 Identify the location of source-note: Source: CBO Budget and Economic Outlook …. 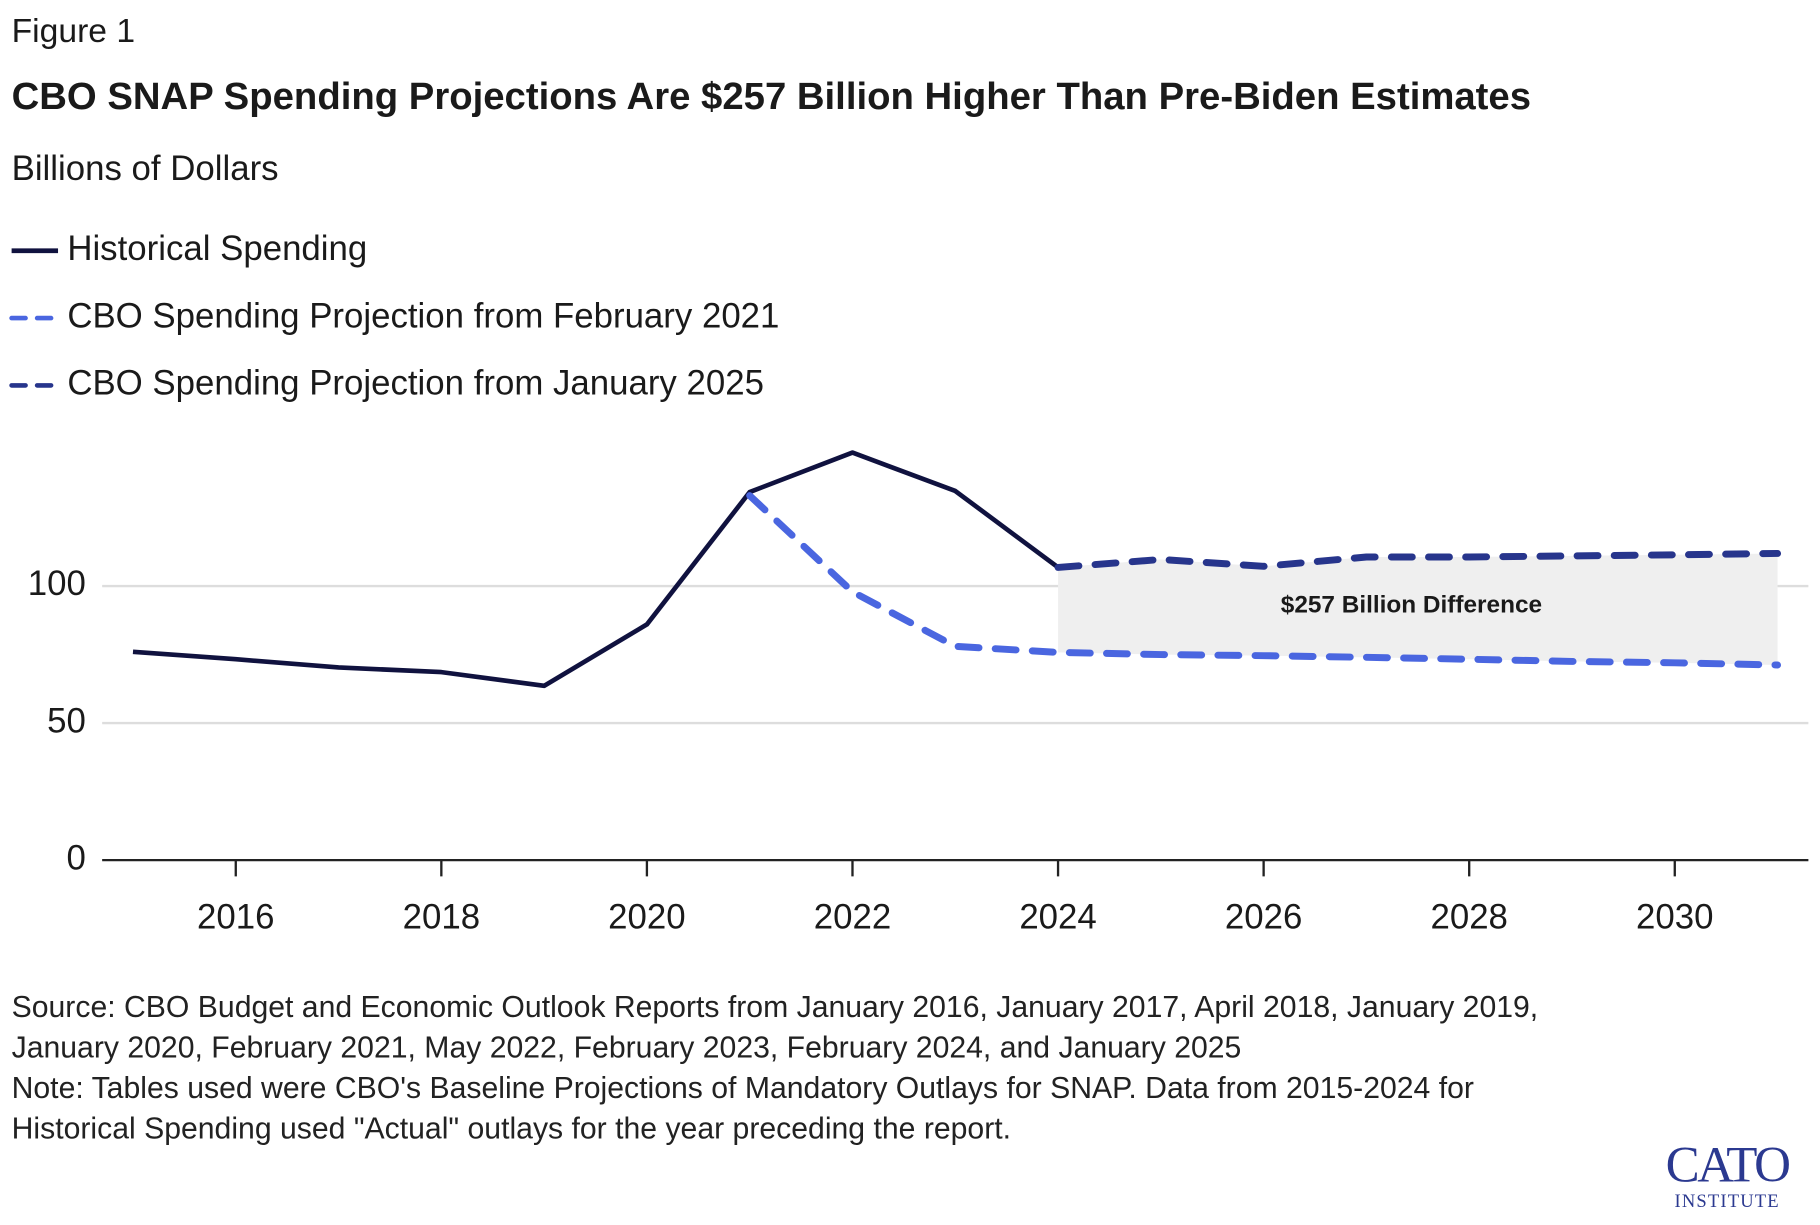
(775, 1026).